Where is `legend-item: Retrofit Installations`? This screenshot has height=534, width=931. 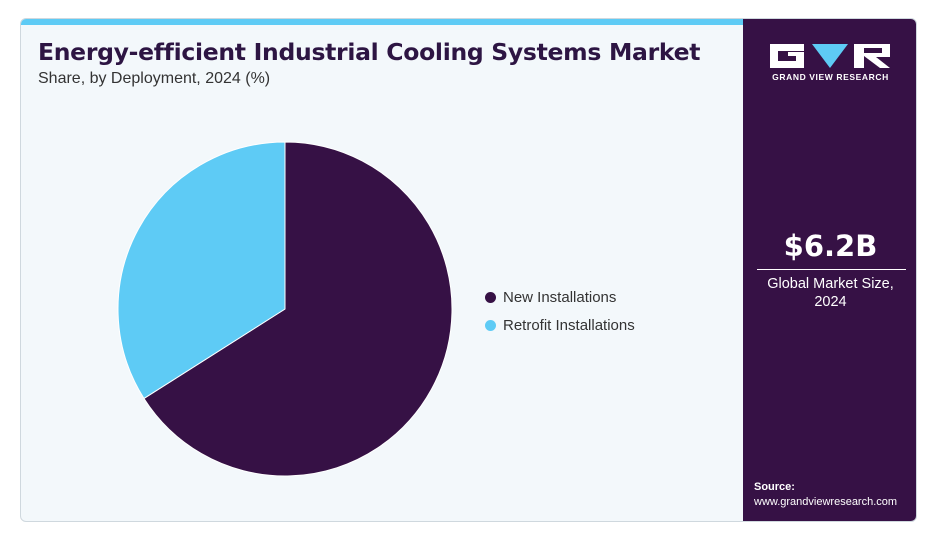
legend-item: Retrofit Installations is located at coordinates (560, 325).